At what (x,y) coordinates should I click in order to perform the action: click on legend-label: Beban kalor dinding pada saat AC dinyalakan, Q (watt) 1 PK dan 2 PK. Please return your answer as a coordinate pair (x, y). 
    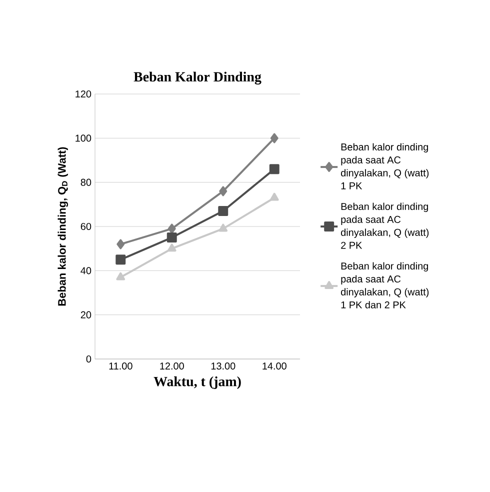
    Looking at the image, I should click on (385, 285).